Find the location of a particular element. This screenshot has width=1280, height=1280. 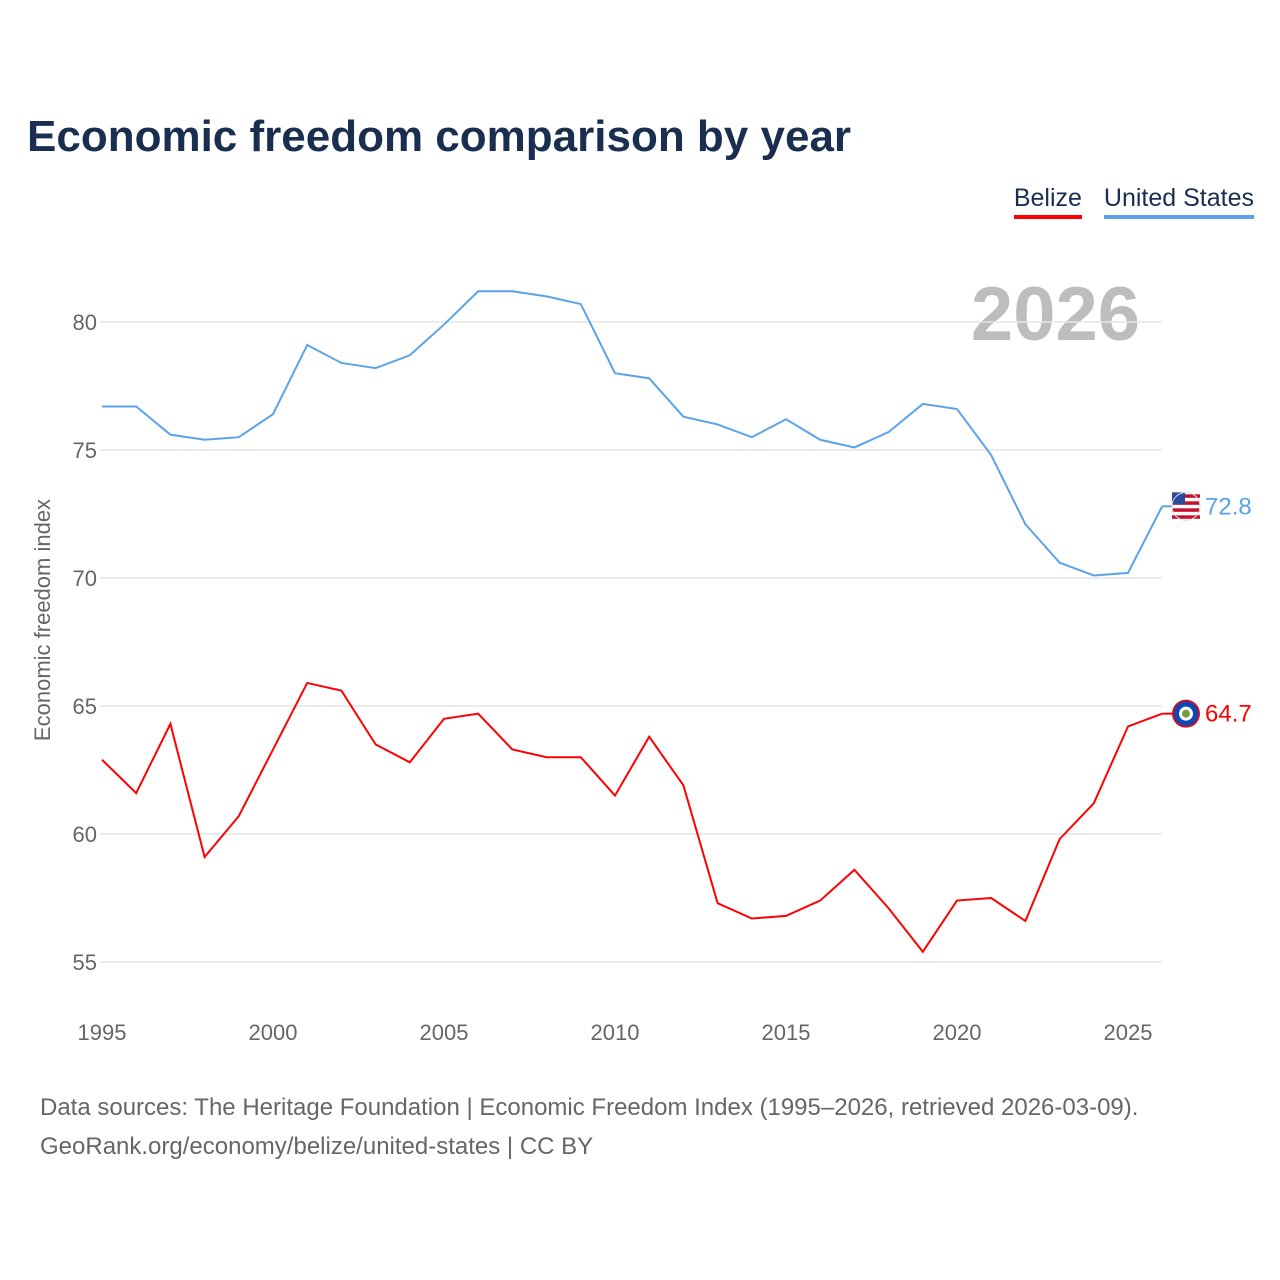

y-tick-label: 75 is located at coordinates (85, 450).